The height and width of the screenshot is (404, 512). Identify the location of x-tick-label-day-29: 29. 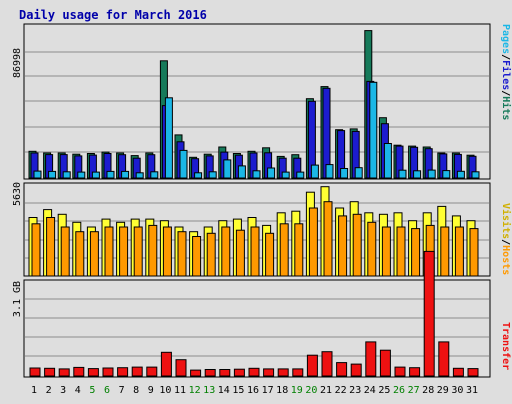
(443, 390).